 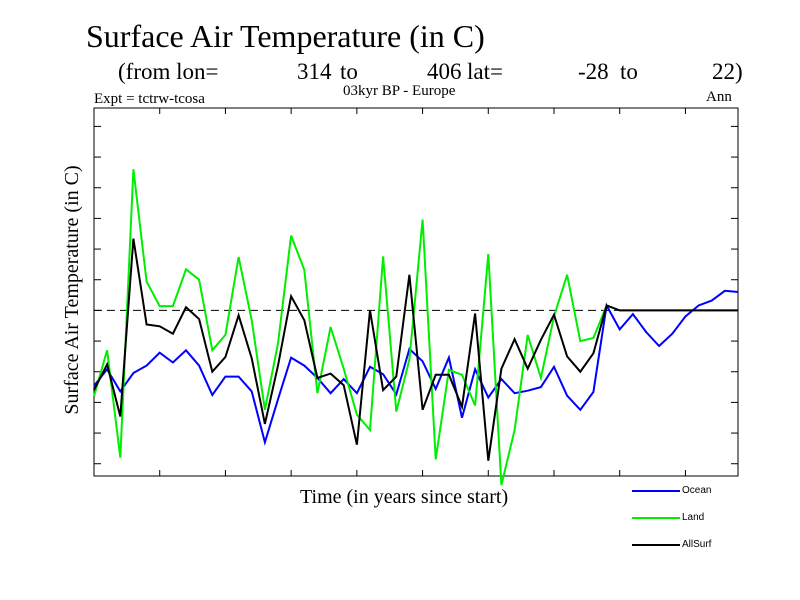 I want to click on period-label: 03kyr BP - Europe, so click(x=399, y=91).